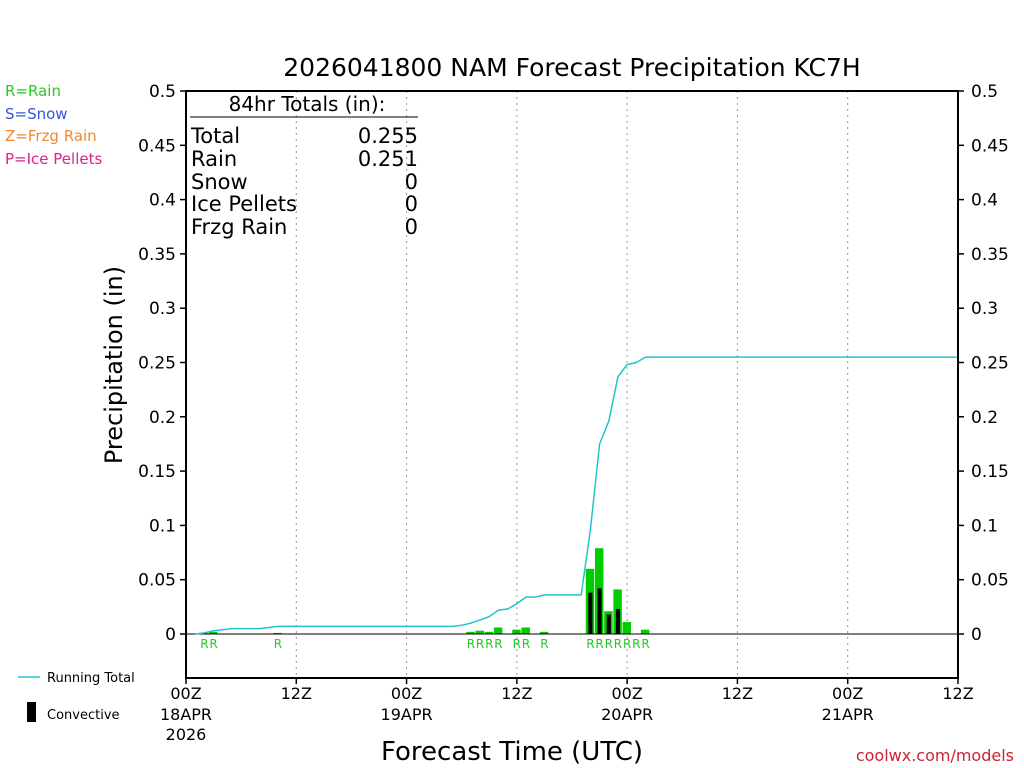 The height and width of the screenshot is (768, 1024). What do you see at coordinates (544, 644) in the screenshot?
I see `precip-type-label-9: R` at bounding box center [544, 644].